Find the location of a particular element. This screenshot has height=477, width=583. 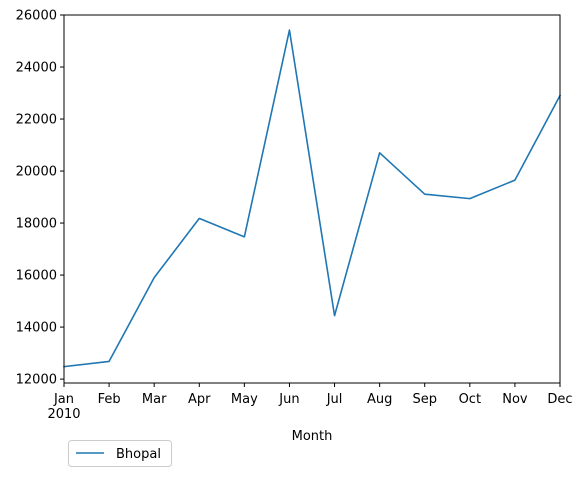

y-tick-label: 16000 is located at coordinates (36, 276).